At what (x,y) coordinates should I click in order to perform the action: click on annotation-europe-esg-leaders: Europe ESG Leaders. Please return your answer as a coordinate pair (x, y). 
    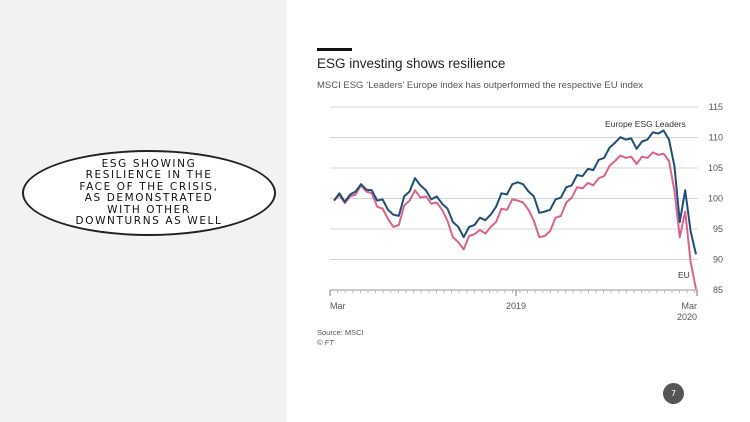
    Looking at the image, I should click on (645, 124).